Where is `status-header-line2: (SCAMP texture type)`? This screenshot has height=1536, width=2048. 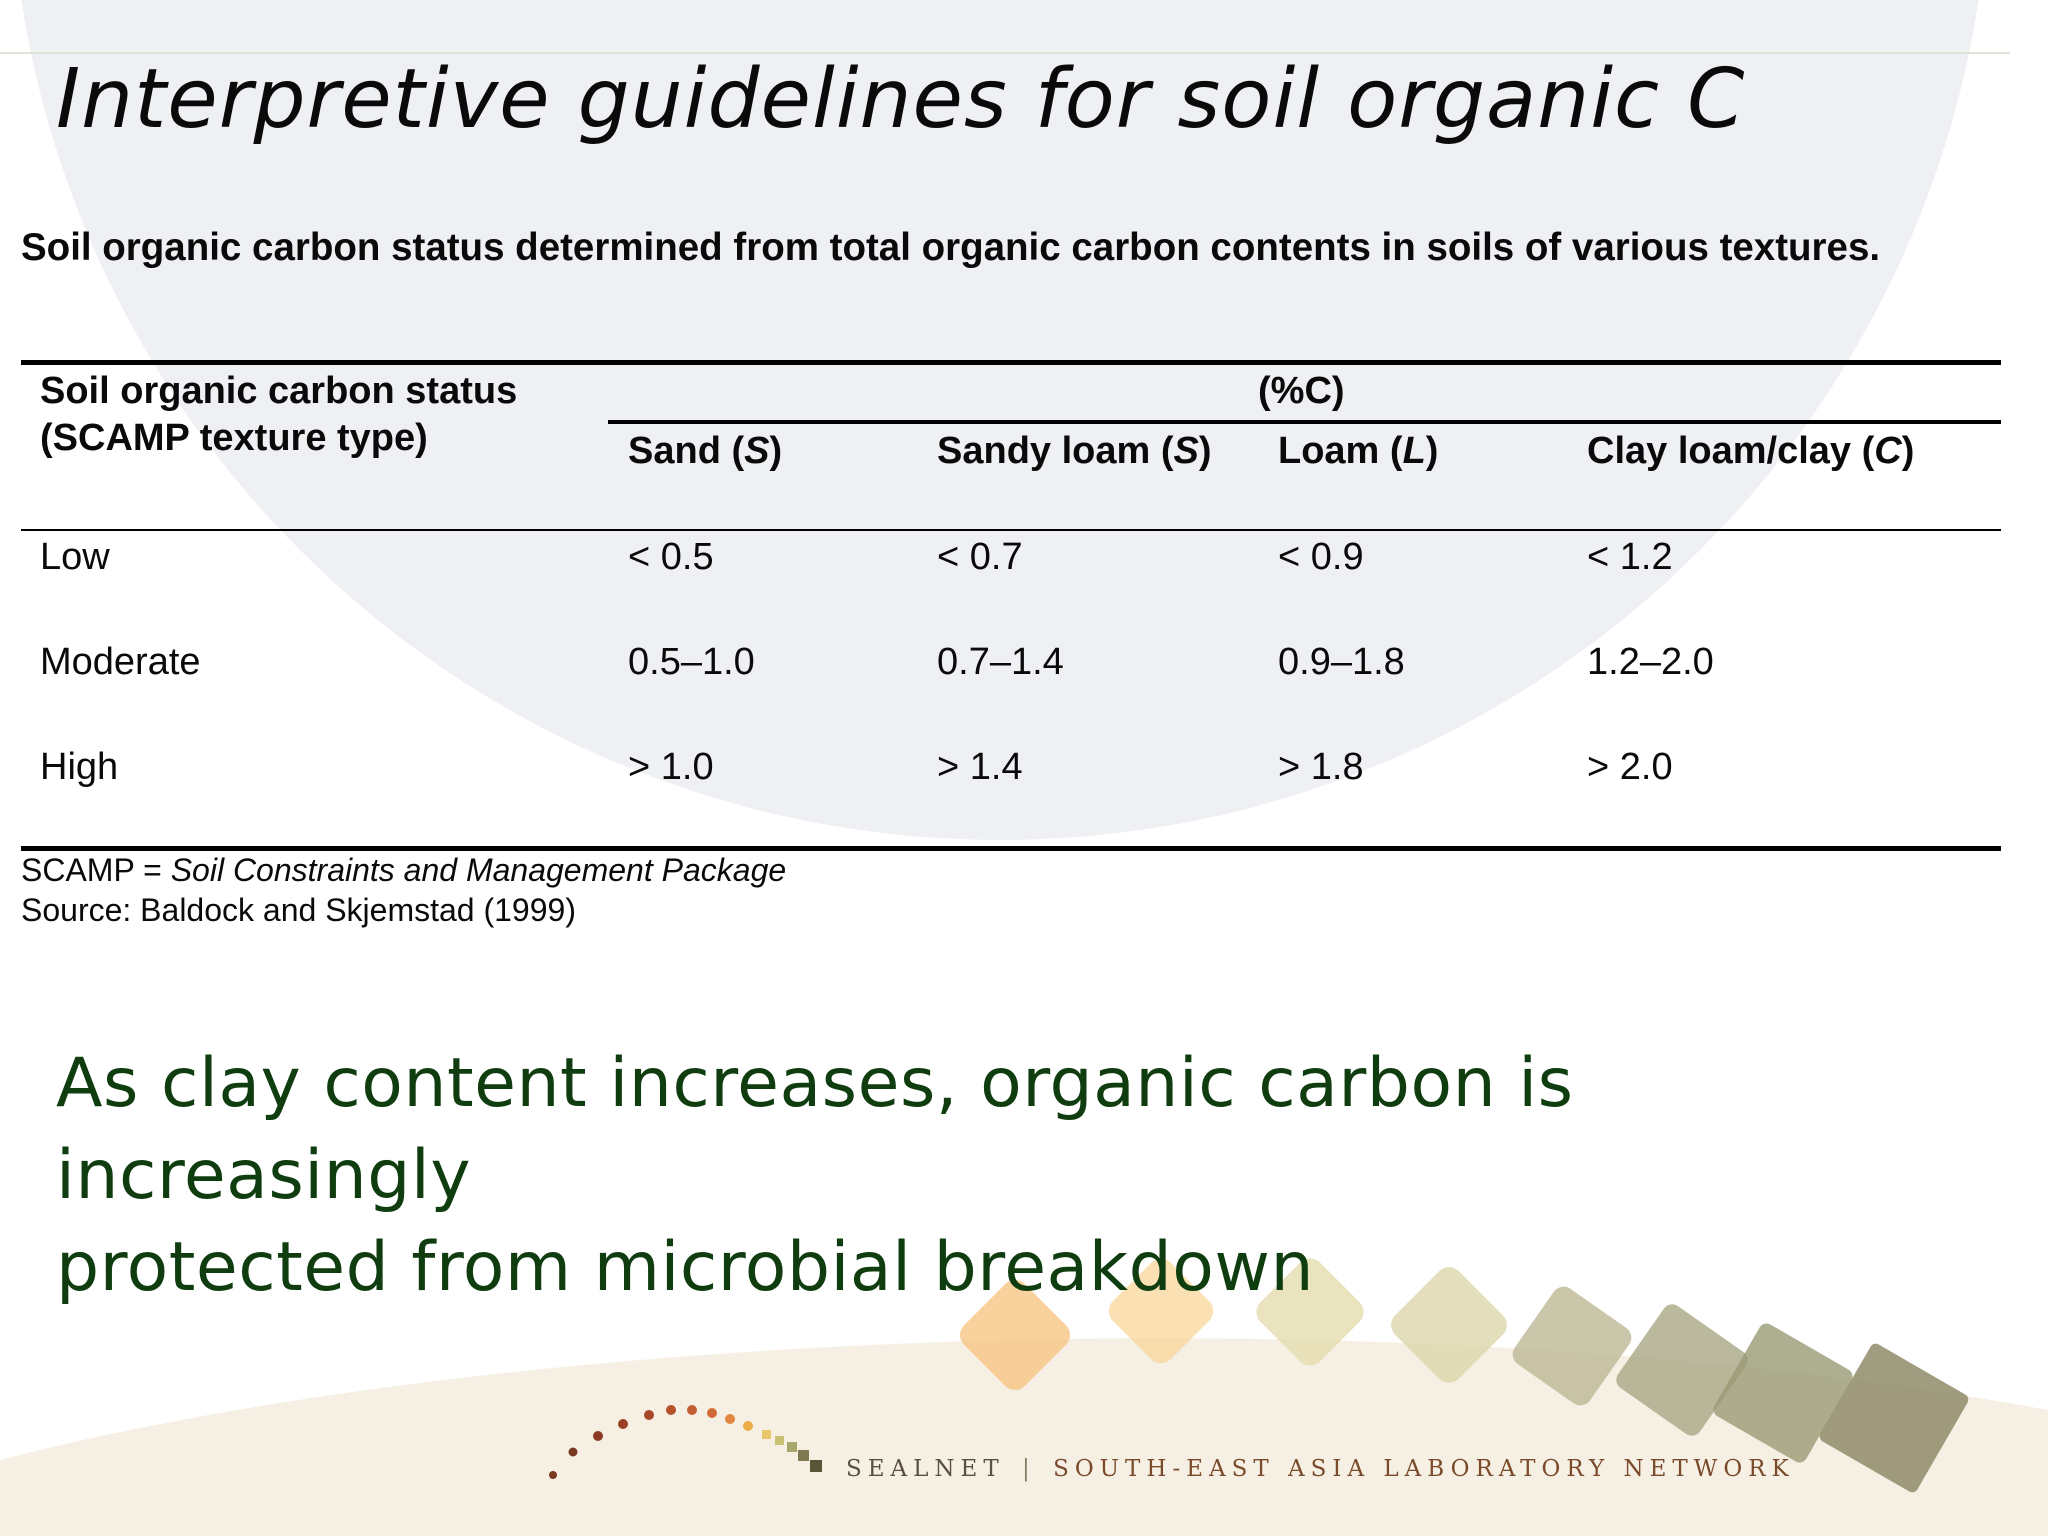
status-header-line2: (SCAMP texture type) is located at coordinates (234, 438).